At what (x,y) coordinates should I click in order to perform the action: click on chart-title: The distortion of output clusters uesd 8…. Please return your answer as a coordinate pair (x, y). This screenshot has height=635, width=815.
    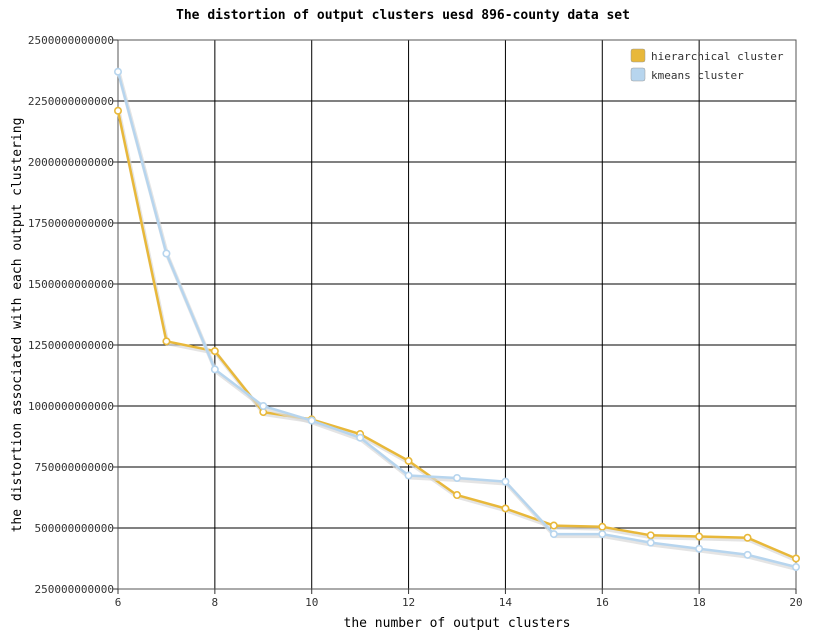
    Looking at the image, I should click on (403, 15).